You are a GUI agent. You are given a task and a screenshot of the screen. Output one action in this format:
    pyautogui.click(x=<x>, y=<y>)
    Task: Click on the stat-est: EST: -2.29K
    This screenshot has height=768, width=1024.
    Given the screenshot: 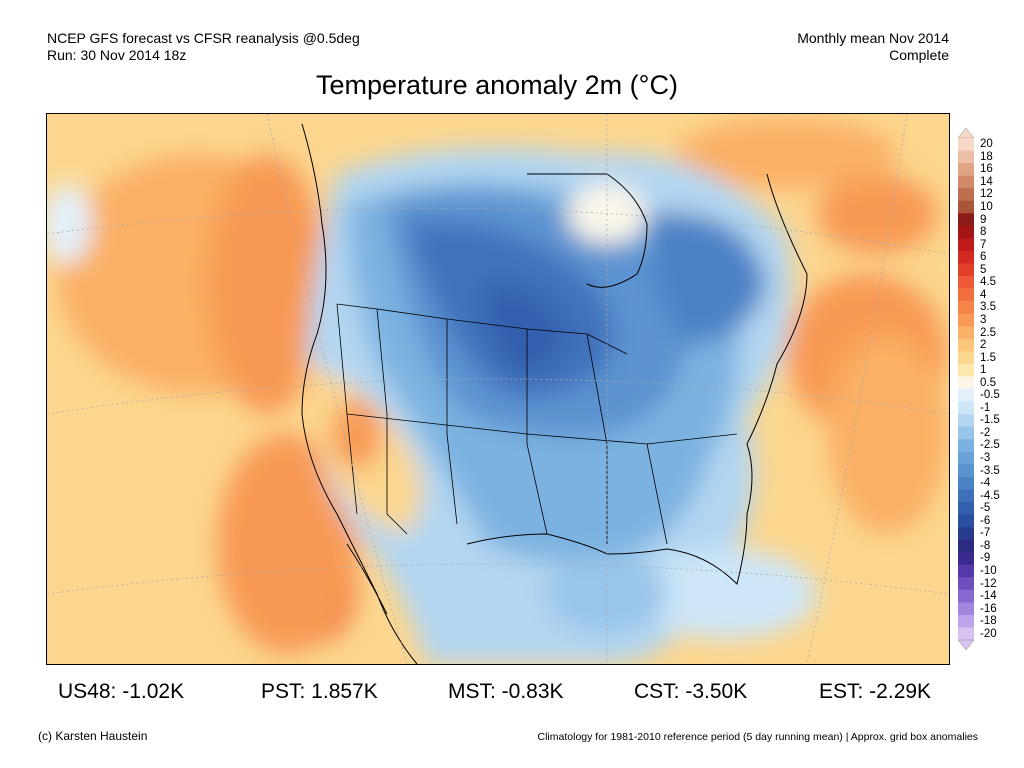 What is the action you would take?
    pyautogui.click(x=875, y=691)
    